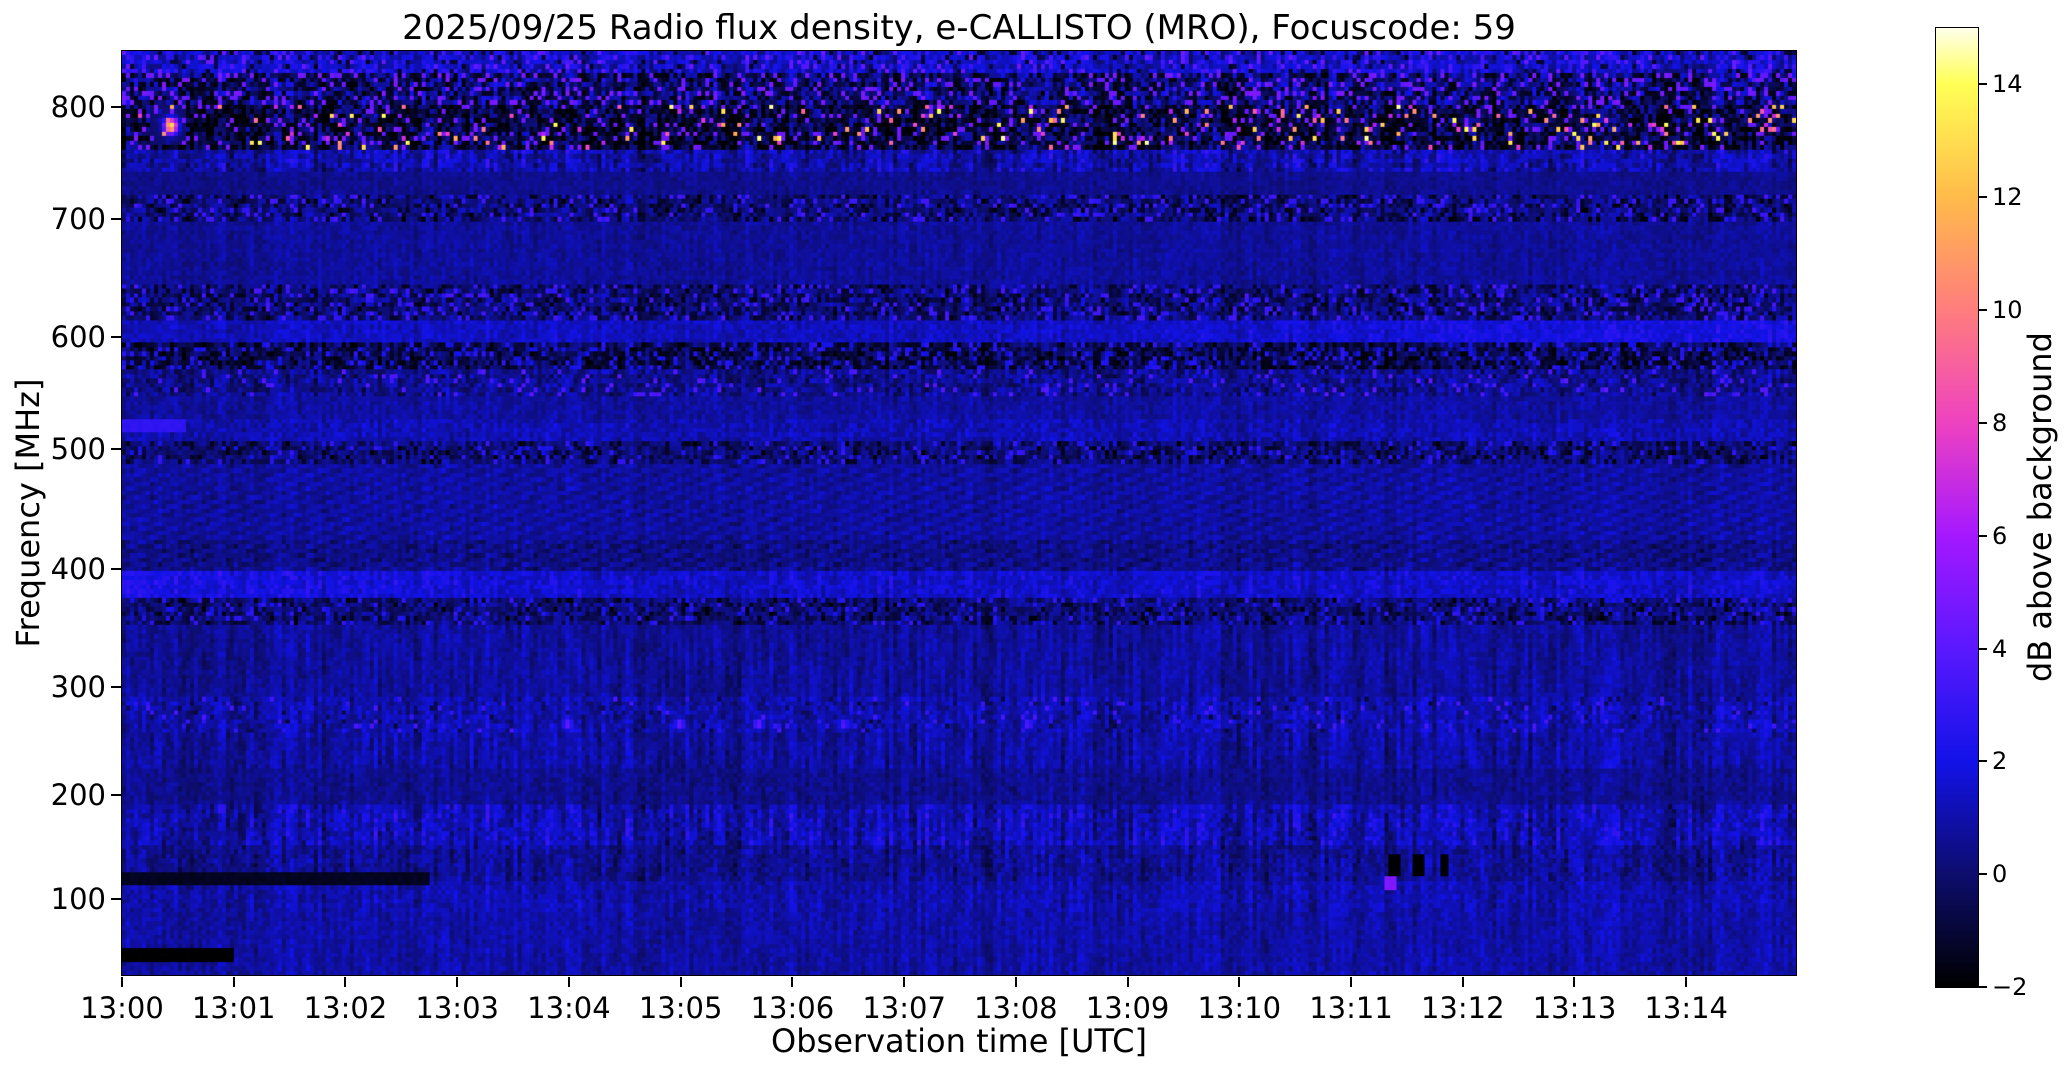 This screenshot has width=2066, height=1067. What do you see at coordinates (28, 513) in the screenshot?
I see `y-axis-label: Frequency [MHz]` at bounding box center [28, 513].